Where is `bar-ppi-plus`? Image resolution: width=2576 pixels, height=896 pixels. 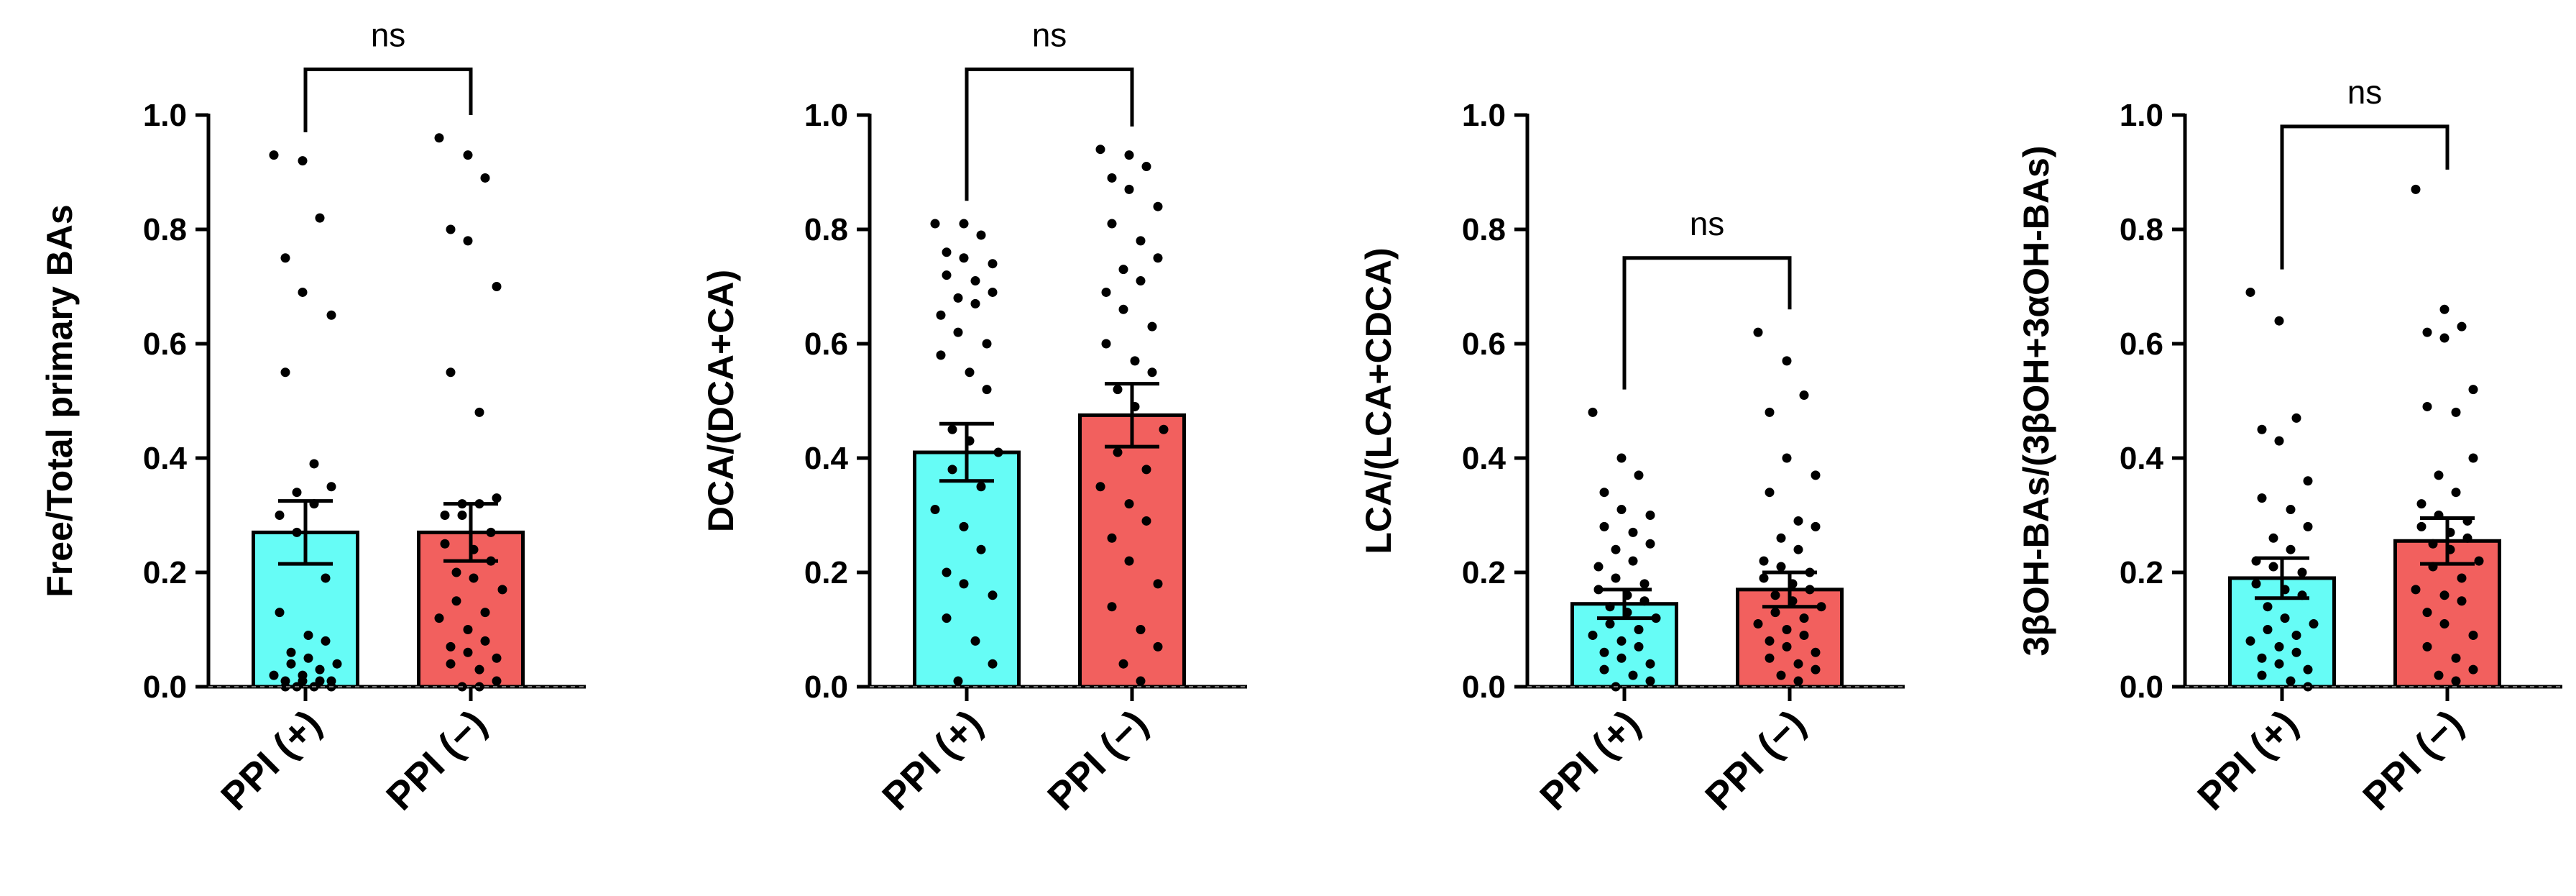 bar-ppi-plus is located at coordinates (967, 569).